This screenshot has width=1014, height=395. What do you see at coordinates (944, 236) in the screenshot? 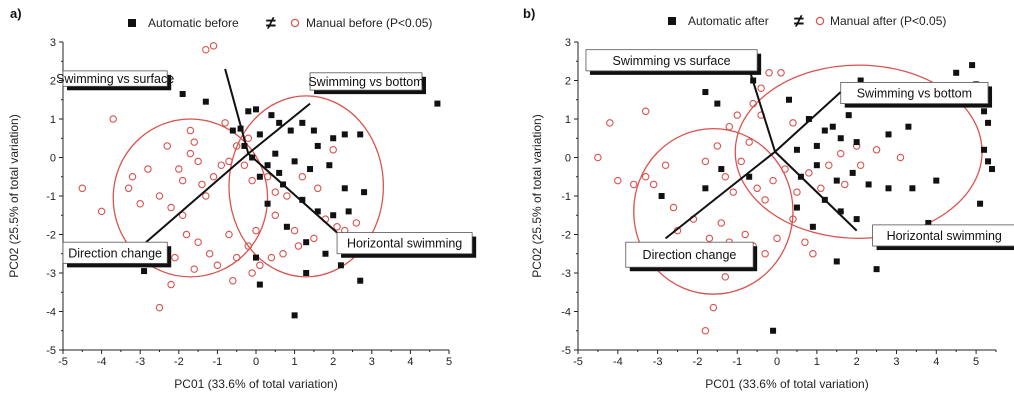
I see `vector-label: Horizontal swimming` at bounding box center [944, 236].